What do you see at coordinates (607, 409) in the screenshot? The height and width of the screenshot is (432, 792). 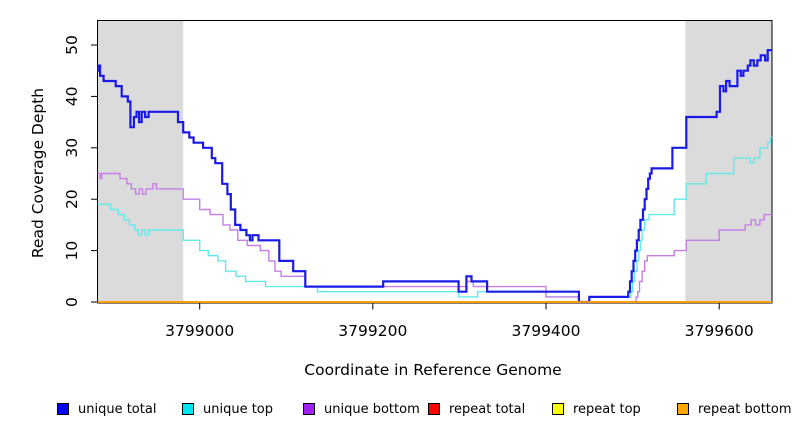 I see `legend-label: repeat top` at bounding box center [607, 409].